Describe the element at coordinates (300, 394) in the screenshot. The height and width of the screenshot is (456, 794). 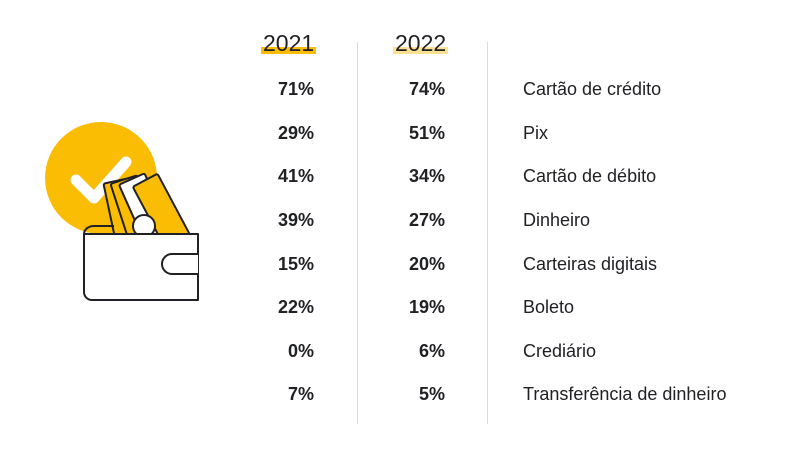
I see `value-2021: 7%` at that location.